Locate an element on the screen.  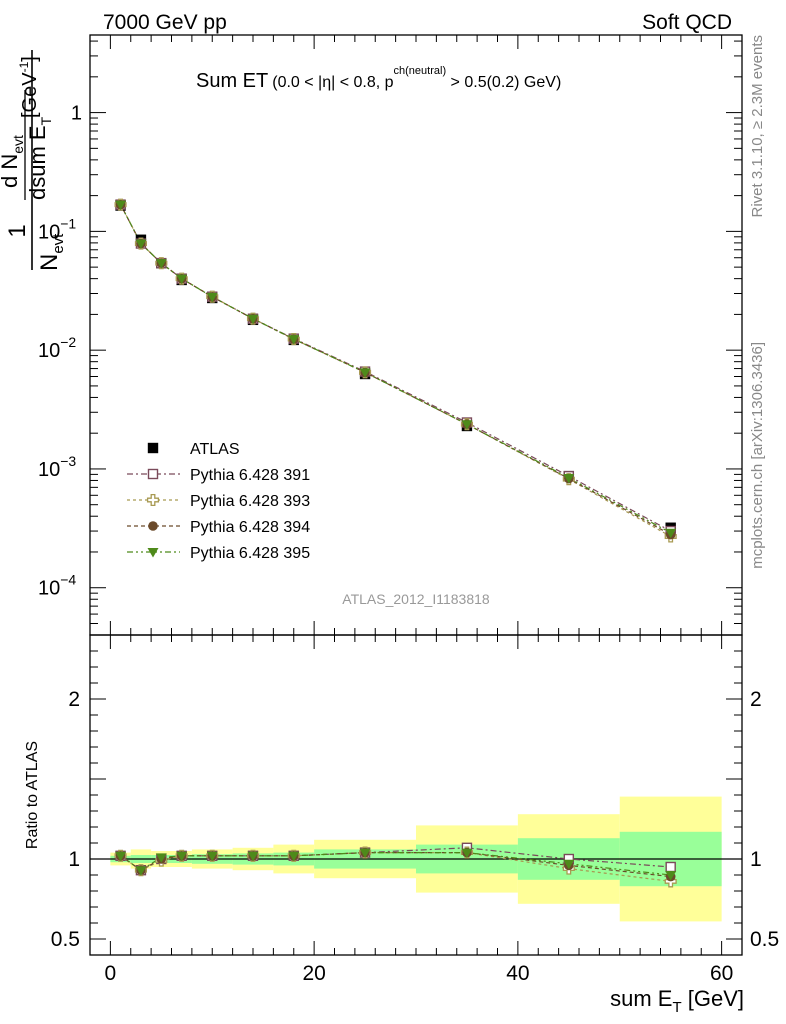
header-left: 7000 GeV pp is located at coordinates (165, 22).